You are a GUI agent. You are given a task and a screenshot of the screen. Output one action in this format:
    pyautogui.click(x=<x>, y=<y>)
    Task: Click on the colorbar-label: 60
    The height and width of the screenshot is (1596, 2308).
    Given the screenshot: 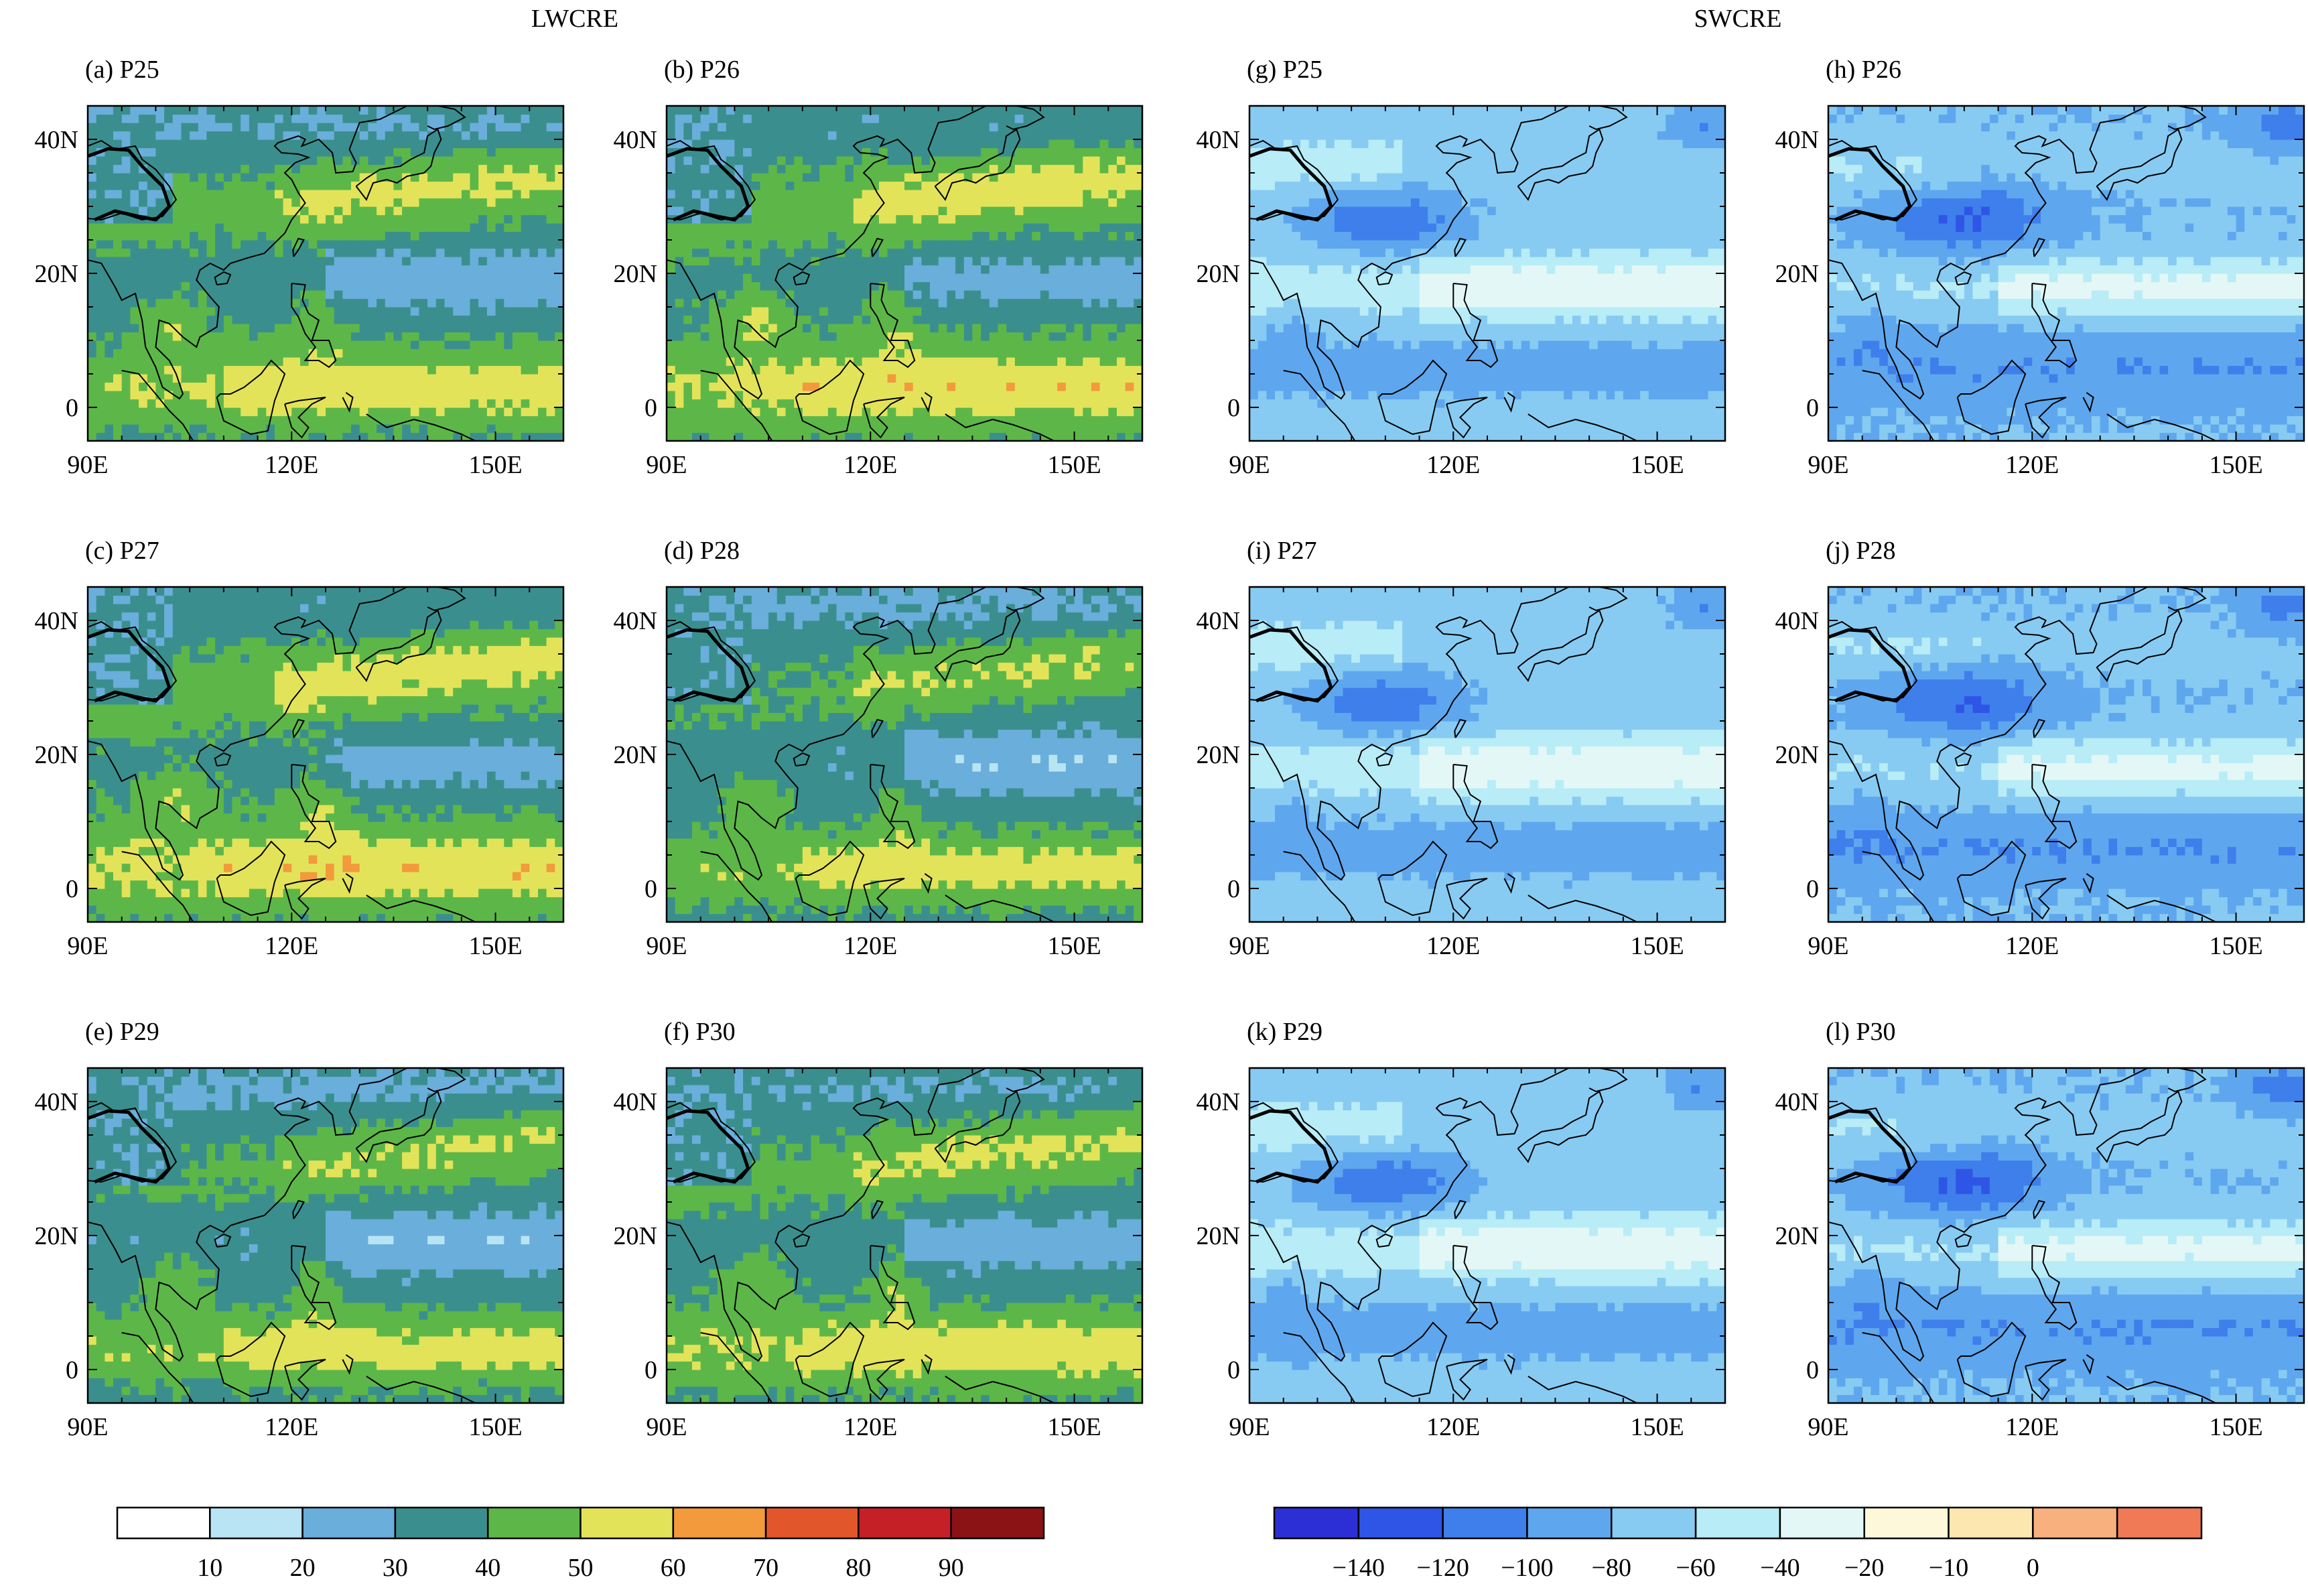 What is the action you would take?
    pyautogui.click(x=673, y=1568)
    